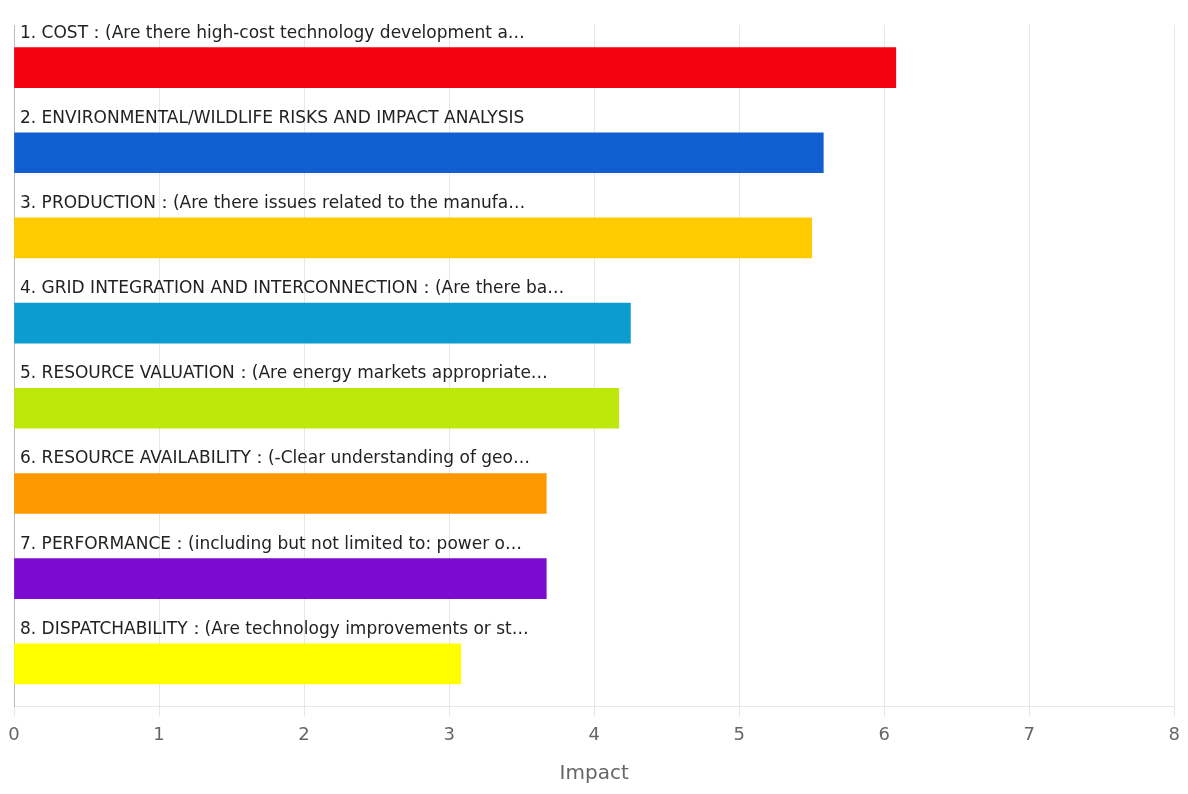 The image size is (1188, 794). Describe the element at coordinates (304, 733) in the screenshot. I see `x-tick-label: 2` at that location.